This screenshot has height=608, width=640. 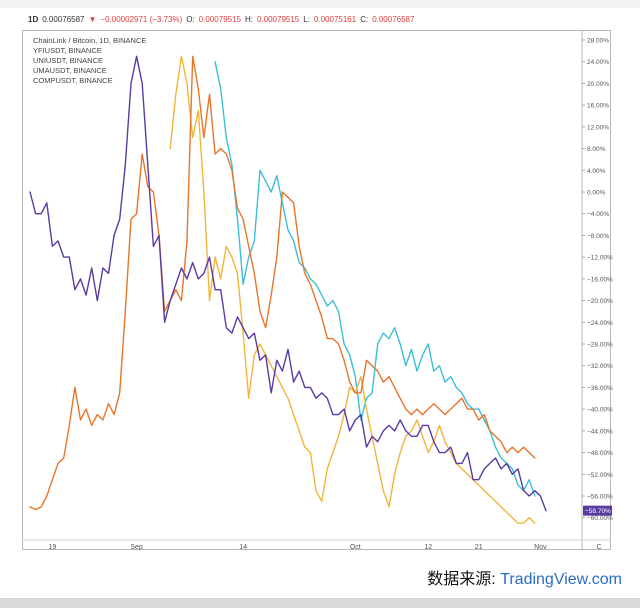 What do you see at coordinates (598, 127) in the screenshot?
I see `y-tick-label: 12.00%` at bounding box center [598, 127].